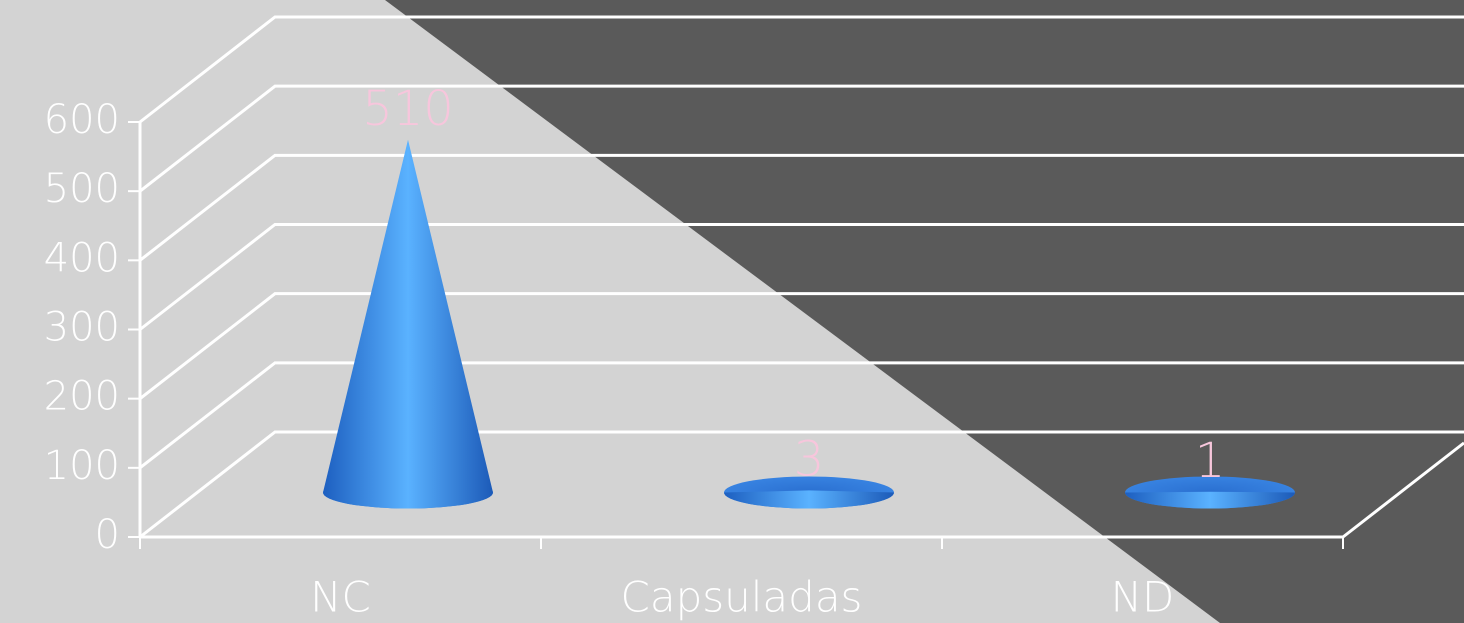 Image resolution: width=1464 pixels, height=623 pixels. Describe the element at coordinates (1210, 461) in the screenshot. I see `data-label: 1` at that location.